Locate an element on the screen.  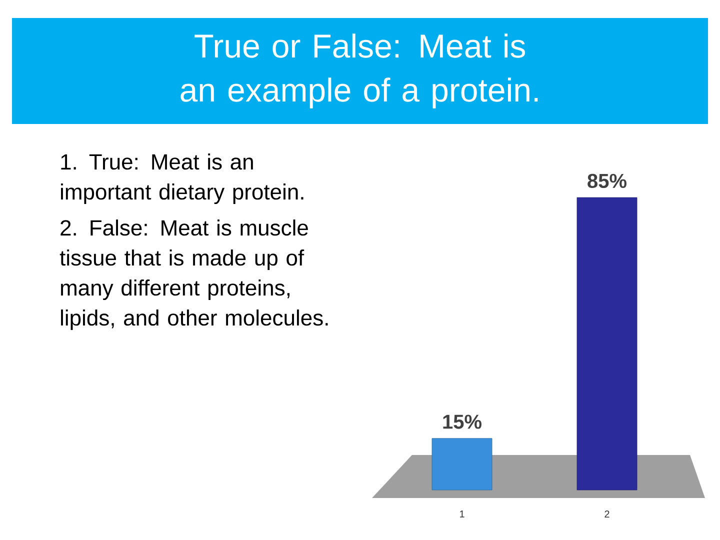
data-label: 85% is located at coordinates (607, 181).